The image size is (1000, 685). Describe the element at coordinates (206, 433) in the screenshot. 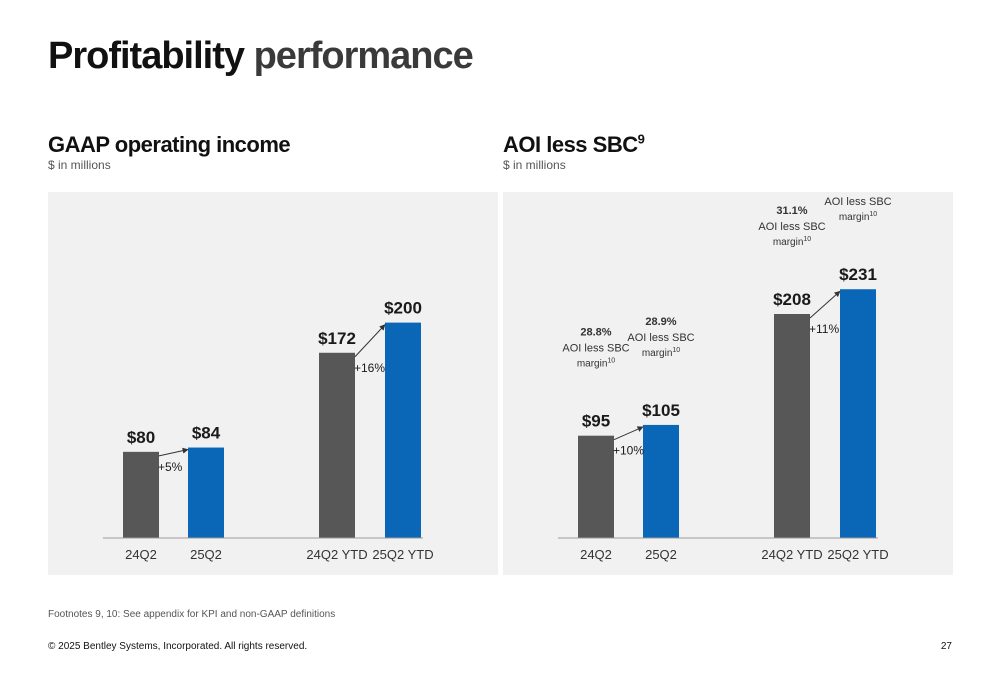

I see `value-label-25q2: $84` at that location.